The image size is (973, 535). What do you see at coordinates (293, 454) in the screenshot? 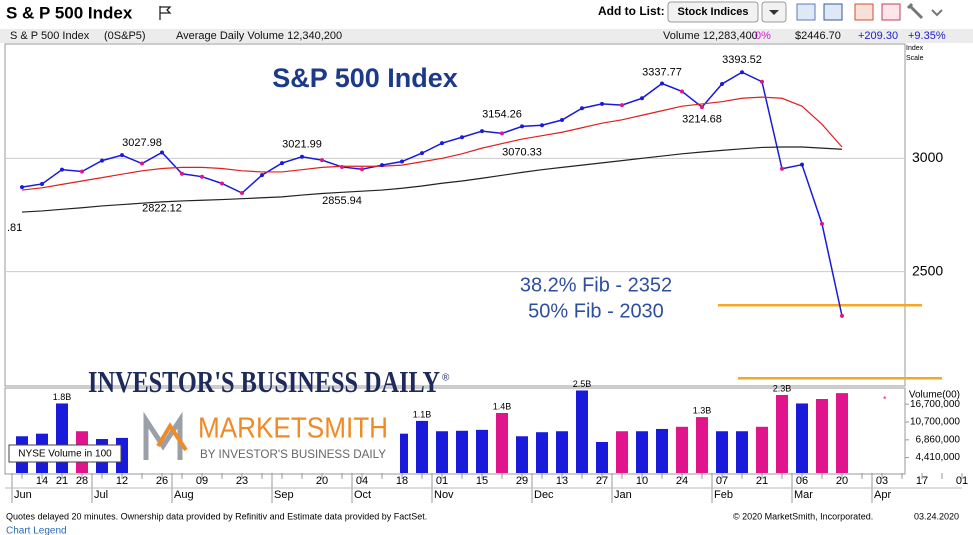
I see `marketsmith-sub: BY INVESTOR'S BUSINESS DAILY` at bounding box center [293, 454].